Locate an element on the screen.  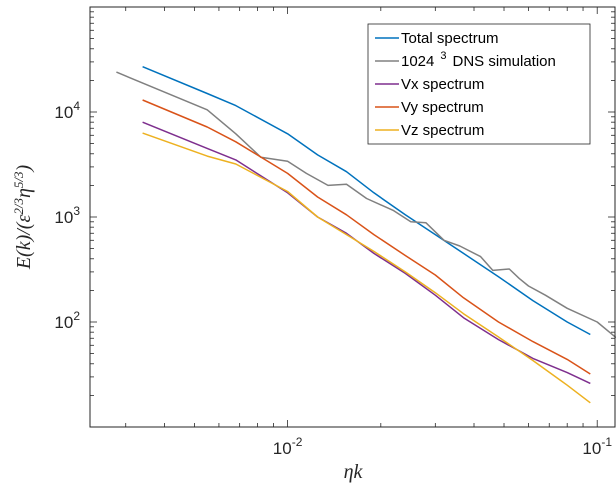
legend-label-2: 1024 3 DNS simulation is located at coordinates (478, 60).